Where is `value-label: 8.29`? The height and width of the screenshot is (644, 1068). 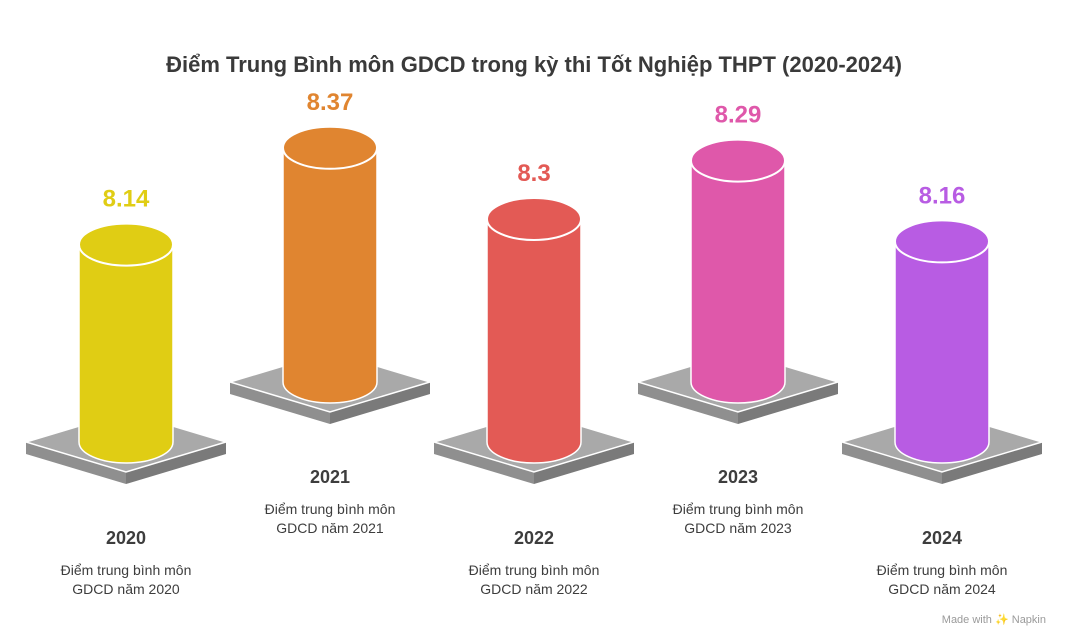
value-label: 8.29 is located at coordinates (738, 115).